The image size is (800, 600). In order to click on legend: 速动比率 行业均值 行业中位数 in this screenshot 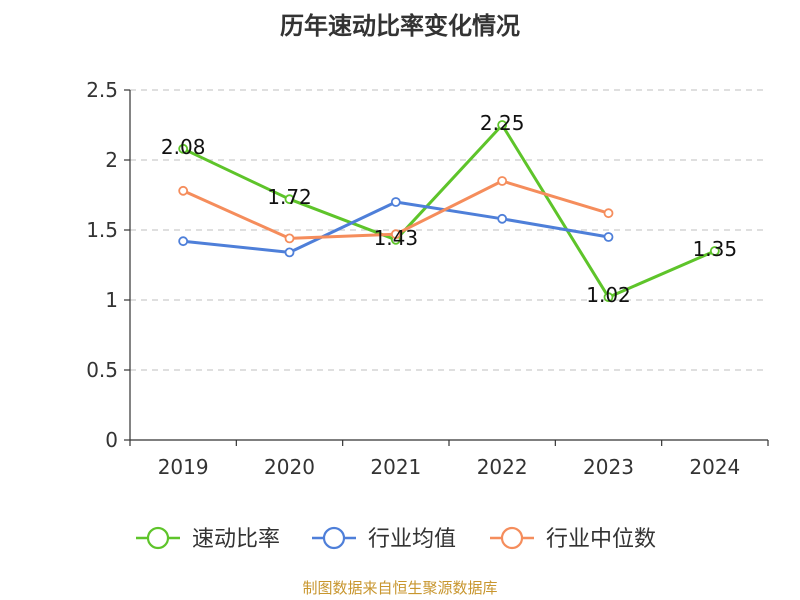, I will do `click(396, 539)`.